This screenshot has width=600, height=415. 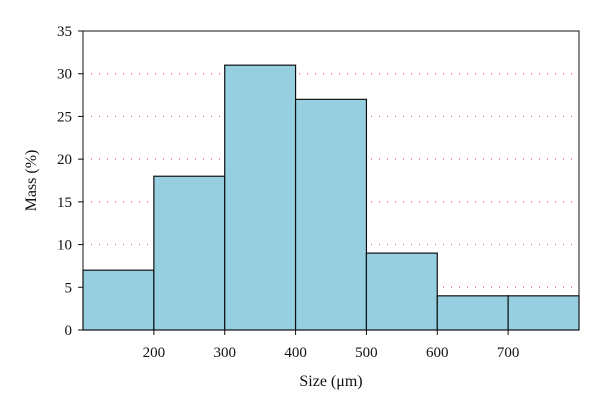 What do you see at coordinates (69, 288) in the screenshot?
I see `y-tick-label: 5` at bounding box center [69, 288].